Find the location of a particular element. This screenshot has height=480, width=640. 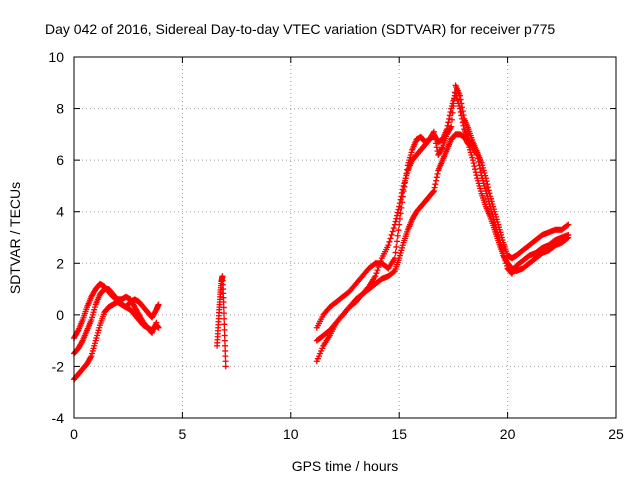

y-tick-label: 8 is located at coordinates (60, 109).